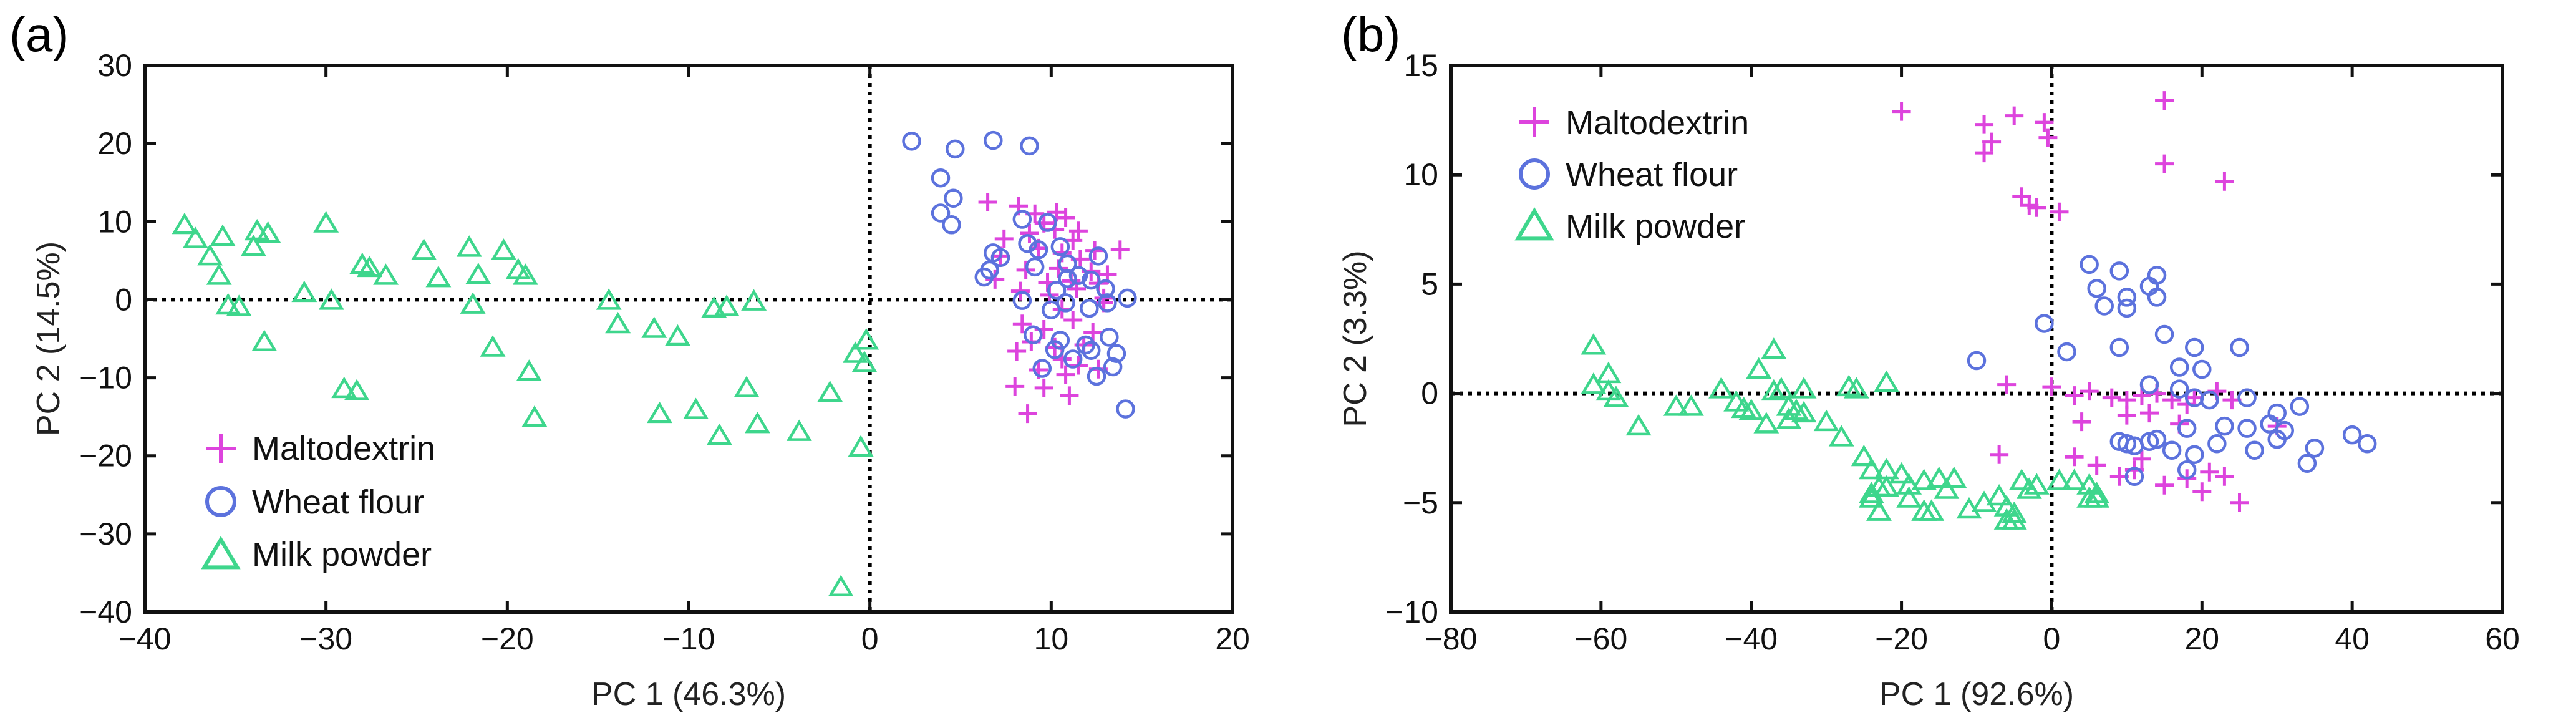  Describe the element at coordinates (1429, 283) in the screenshot. I see `y-tick-label: 5` at that location.